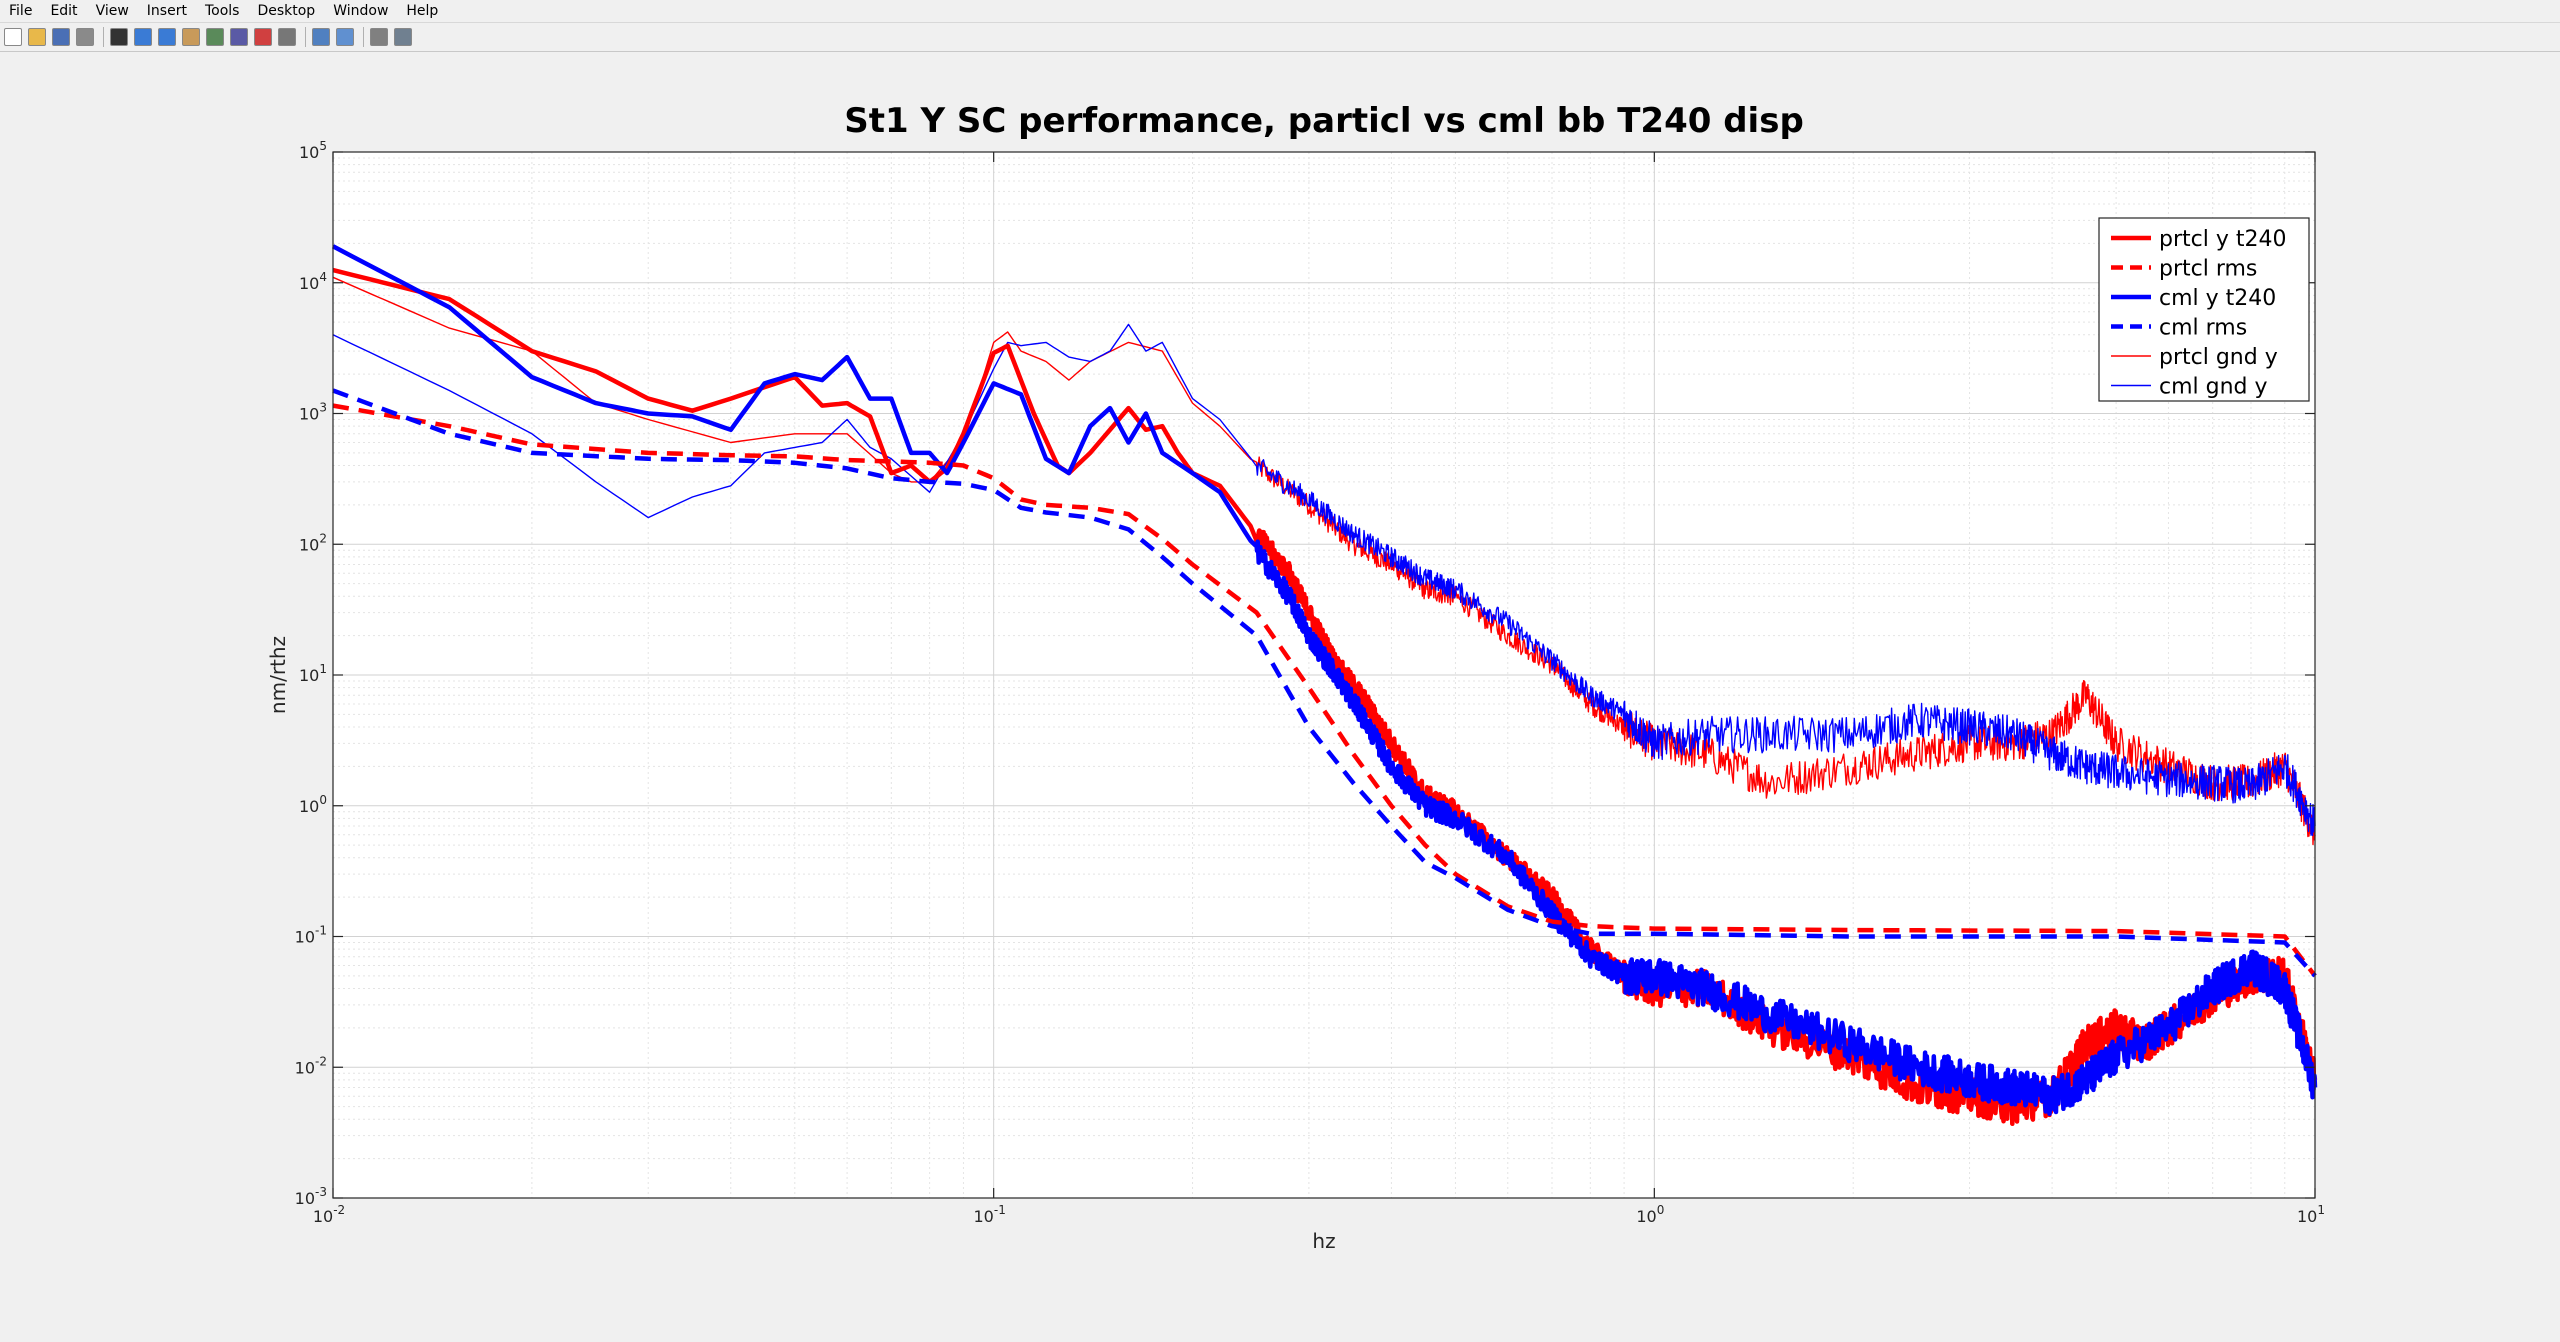  I want to click on legend-box, so click(2204, 309).